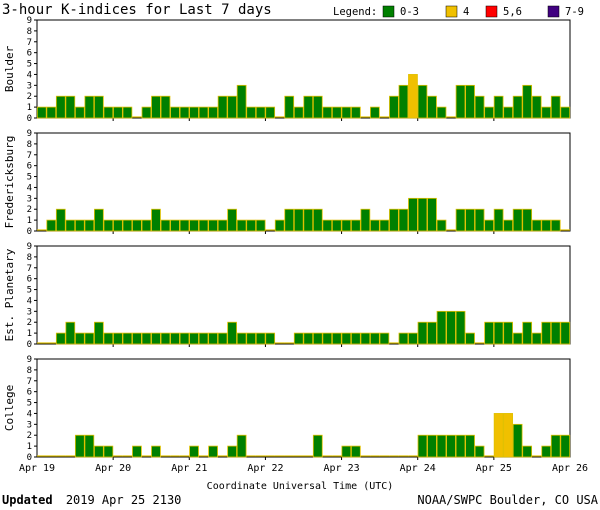 This screenshot has height=510, width=600. I want to click on y-tick-label: 6, so click(29, 280).